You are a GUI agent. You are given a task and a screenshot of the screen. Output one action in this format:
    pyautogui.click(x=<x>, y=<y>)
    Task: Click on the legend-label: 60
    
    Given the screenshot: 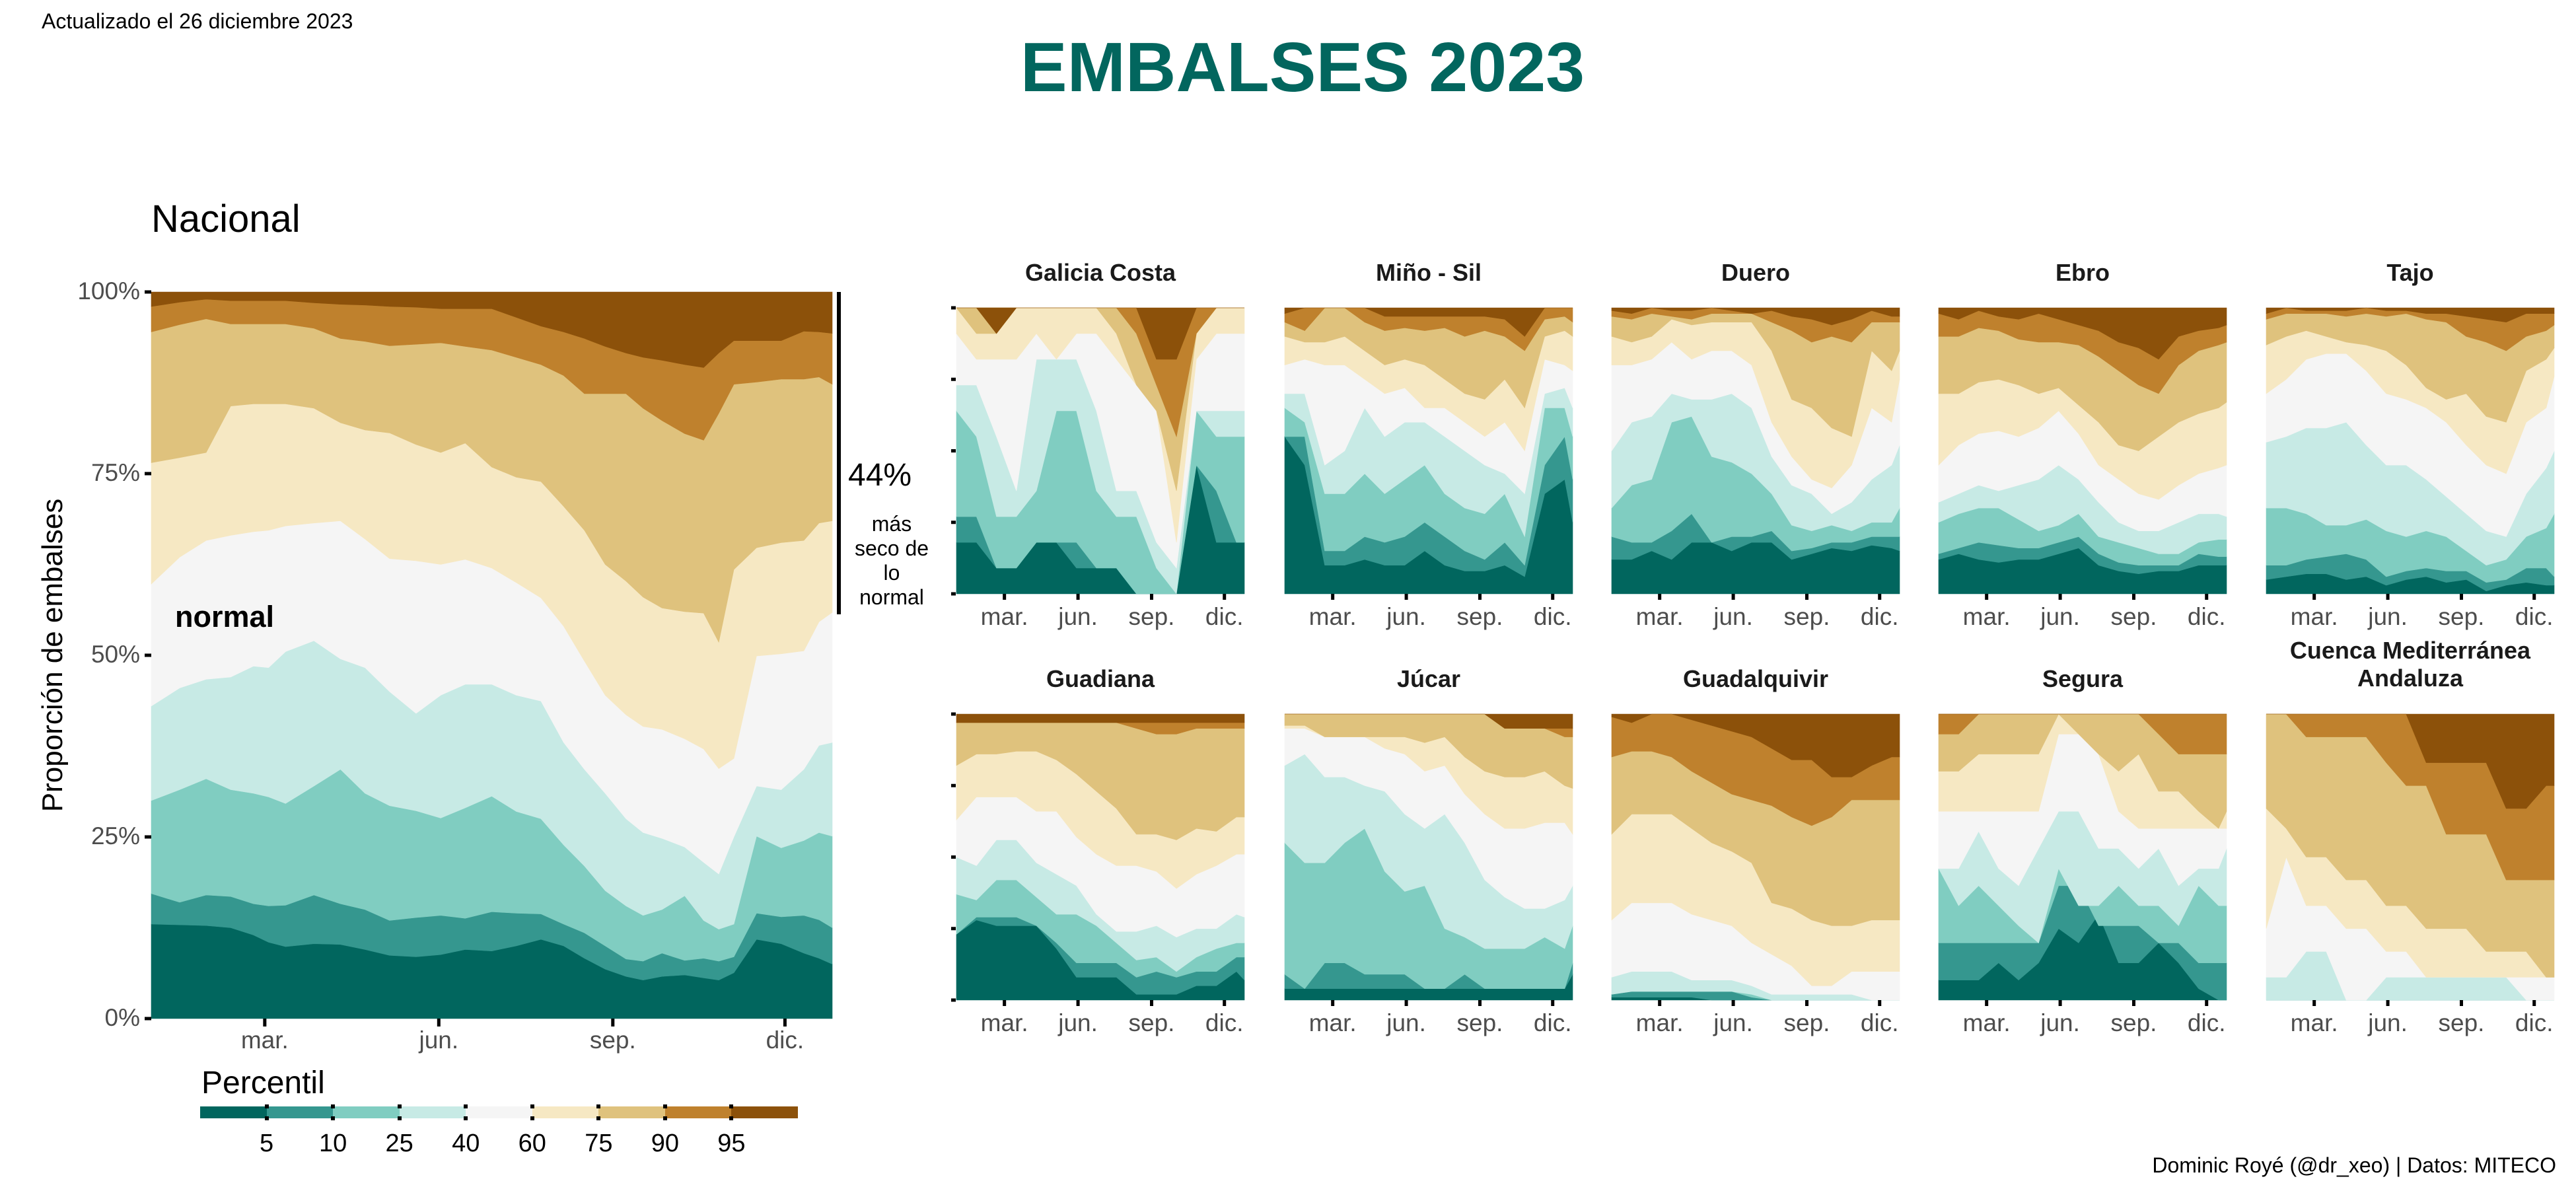 What is the action you would take?
    pyautogui.click(x=532, y=1143)
    